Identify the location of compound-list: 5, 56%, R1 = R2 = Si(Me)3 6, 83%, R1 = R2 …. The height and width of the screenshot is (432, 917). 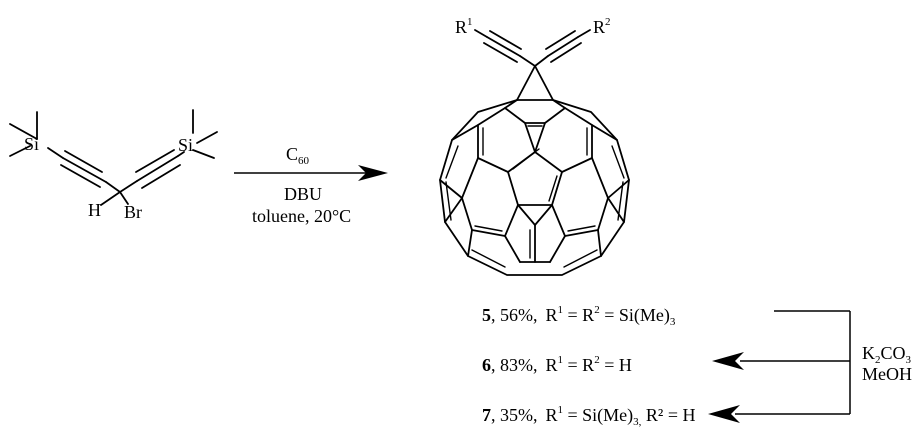
(588, 366).